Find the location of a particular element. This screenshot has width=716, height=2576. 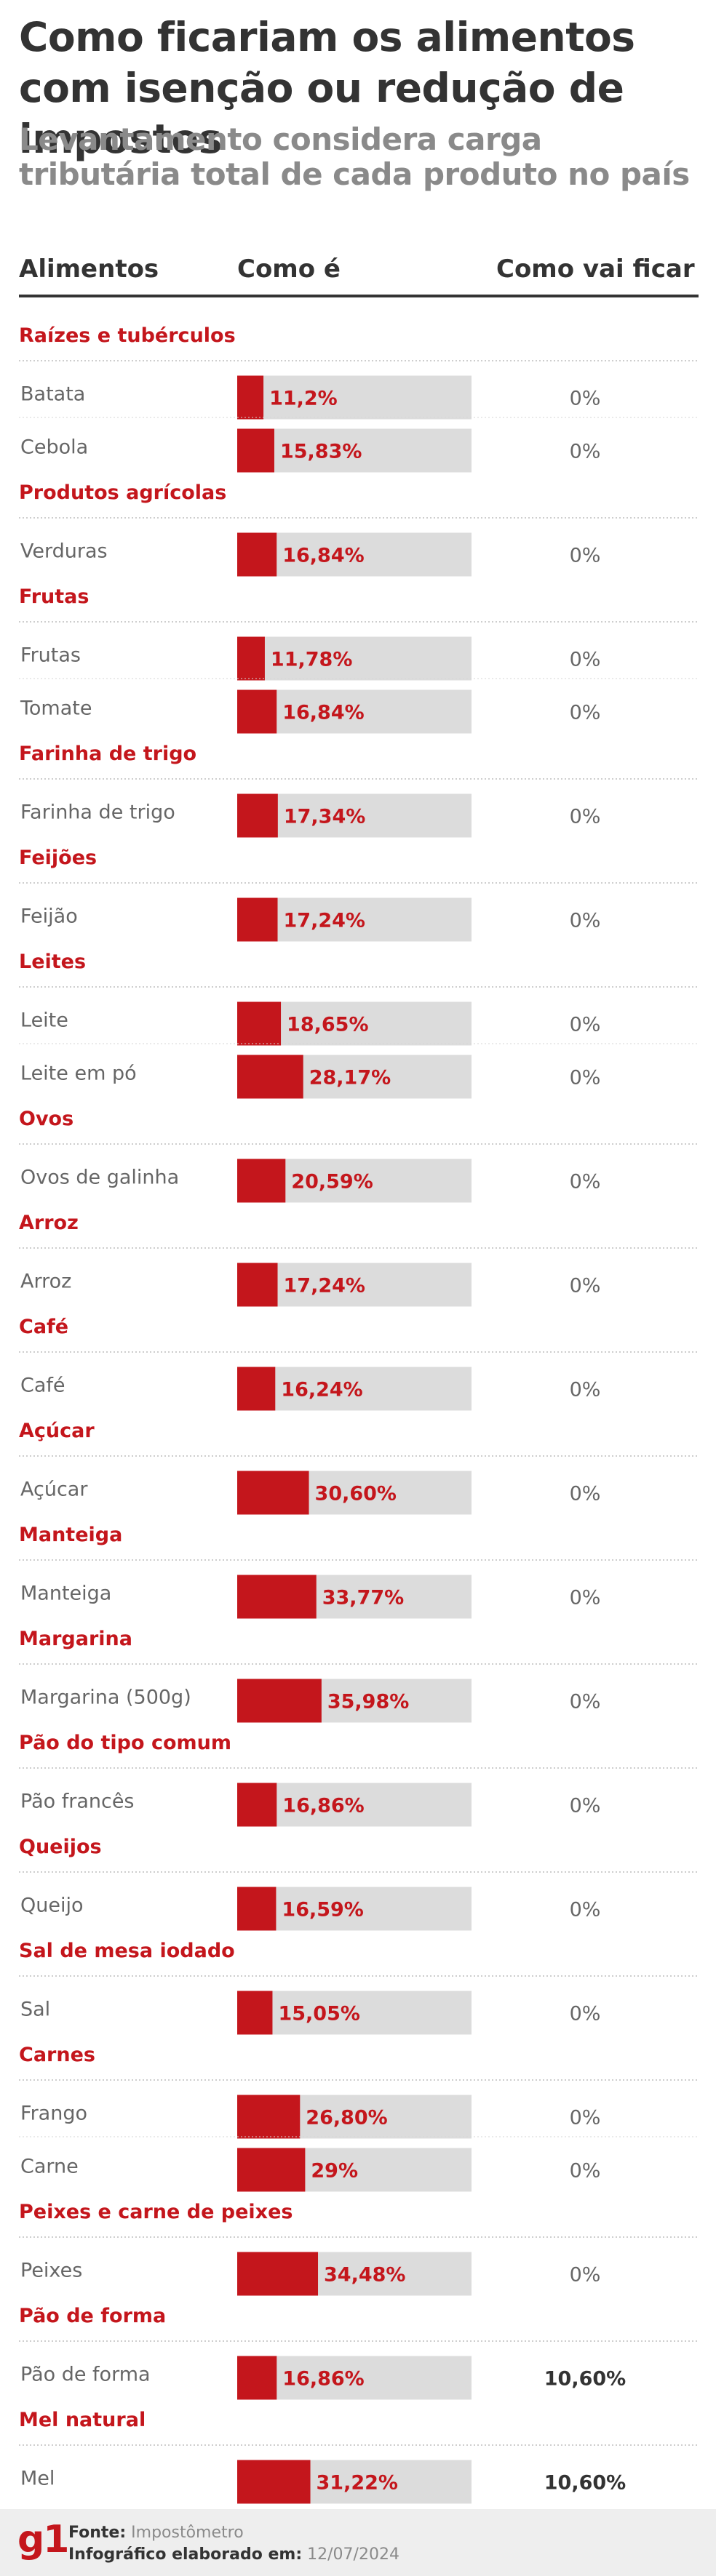

row-label: Feijão is located at coordinates (49, 916).